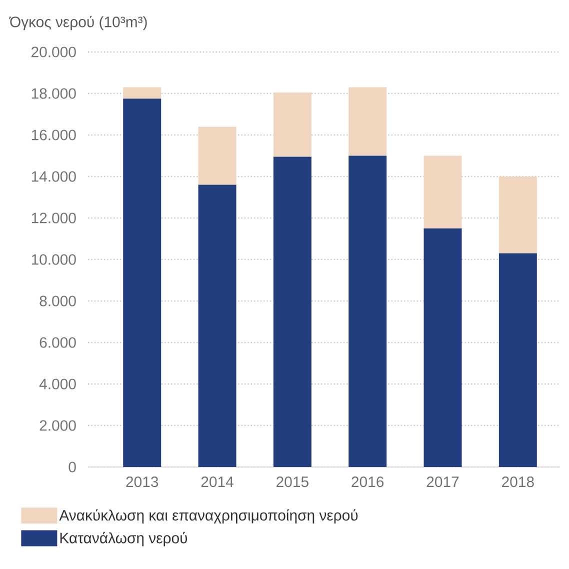  Describe the element at coordinates (54, 259) in the screenshot. I see `y-tick-label: 10.000` at that location.